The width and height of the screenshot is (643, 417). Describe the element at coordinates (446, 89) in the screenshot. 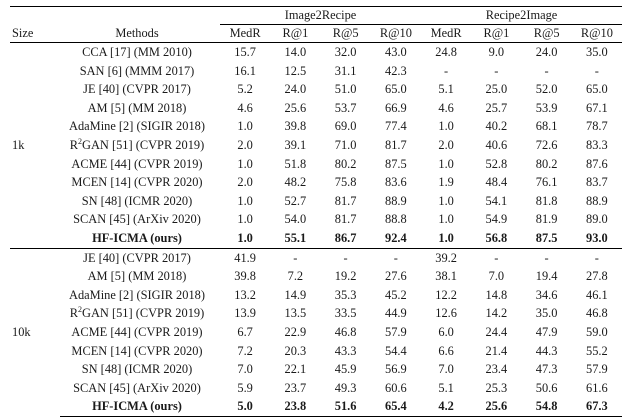

I see `metric-cell: 5.1` at that location.